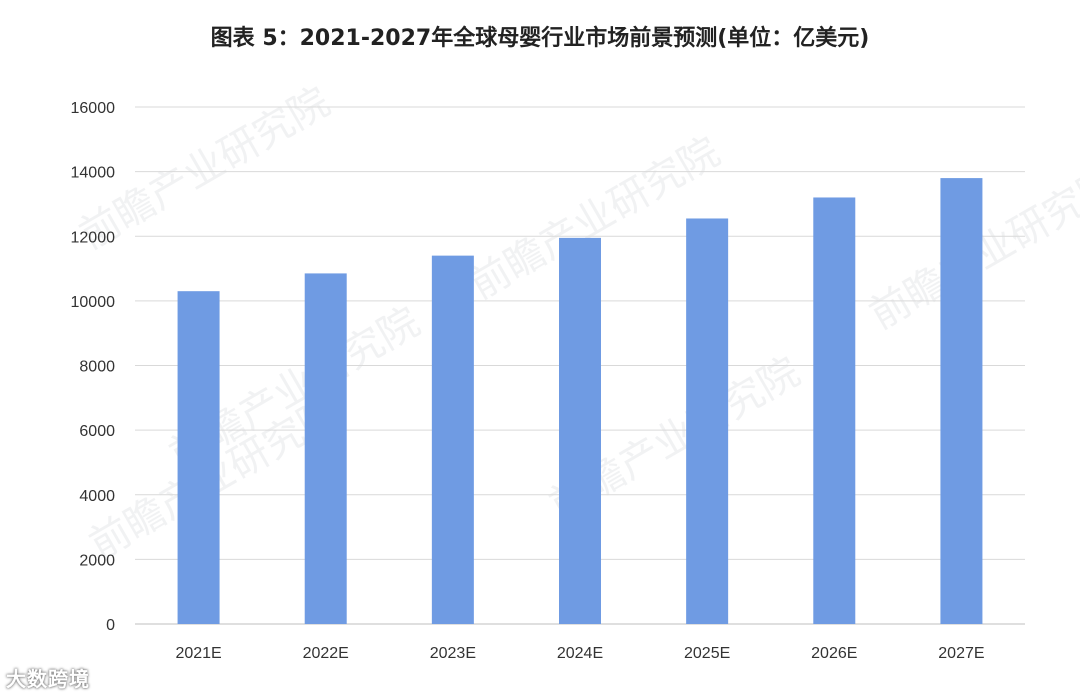 The width and height of the screenshot is (1080, 698). What do you see at coordinates (48, 679) in the screenshot?
I see `corner-logo: 大数跨境` at bounding box center [48, 679].